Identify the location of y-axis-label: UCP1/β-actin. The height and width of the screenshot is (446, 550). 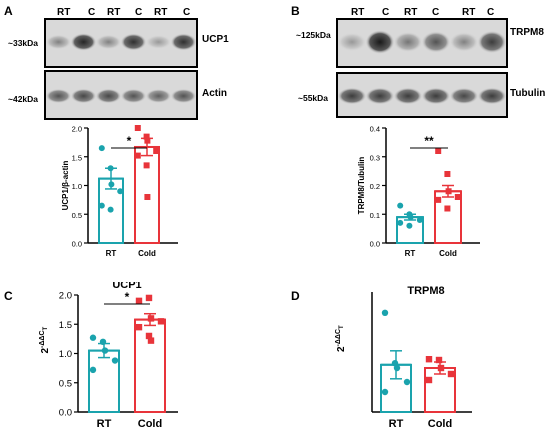
(65, 185).